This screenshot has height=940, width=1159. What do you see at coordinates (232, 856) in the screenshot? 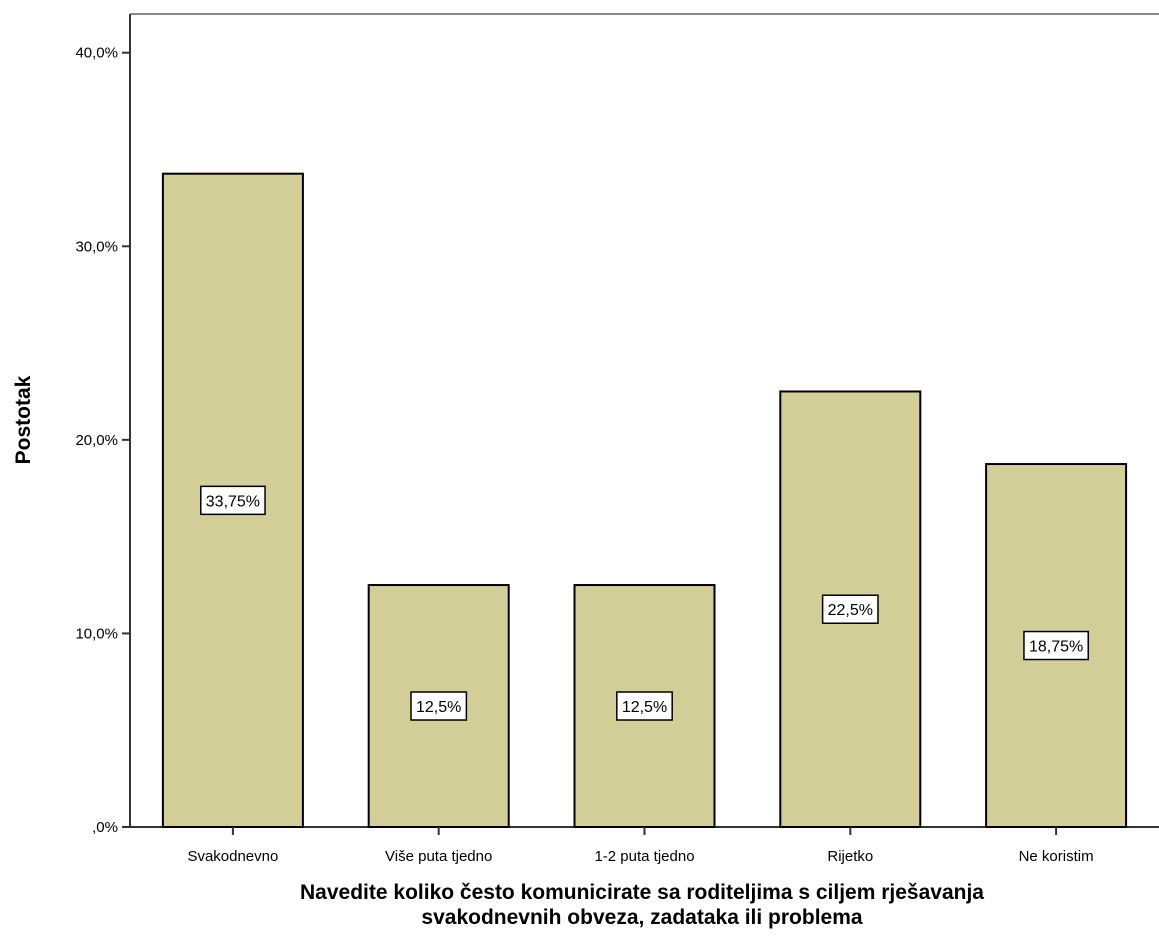
I see `x-tick-label: Svakodnevno` at bounding box center [232, 856].